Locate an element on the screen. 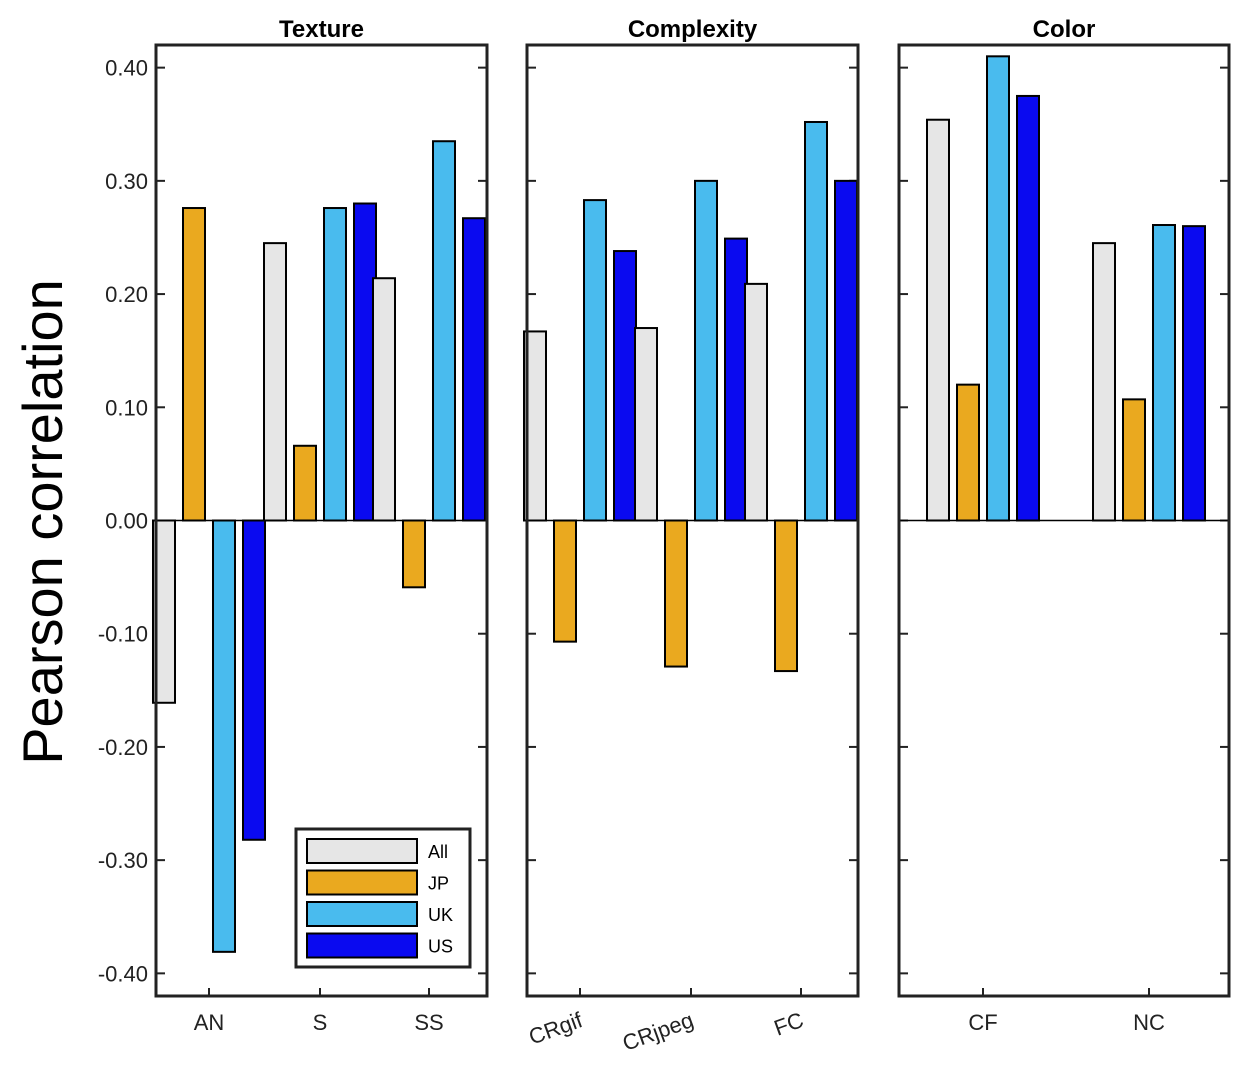 Image resolution: width=1235 pixels, height=1077 pixels. x-tick-label: S is located at coordinates (320, 1022).